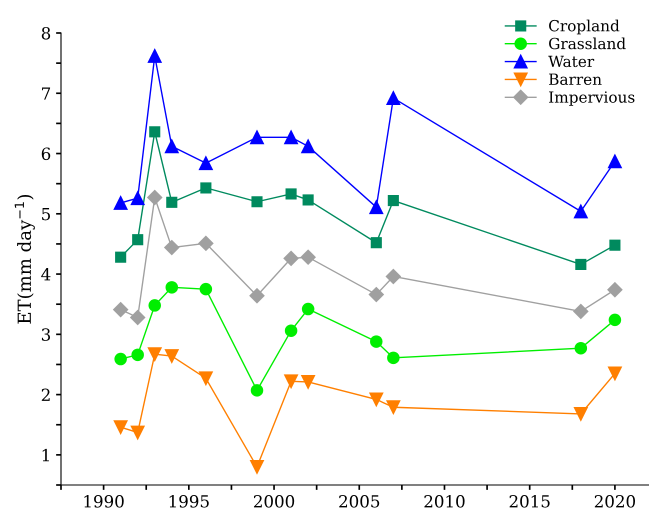 This screenshot has width=649, height=518. I want to click on legend-label: Impervious, so click(591, 98).